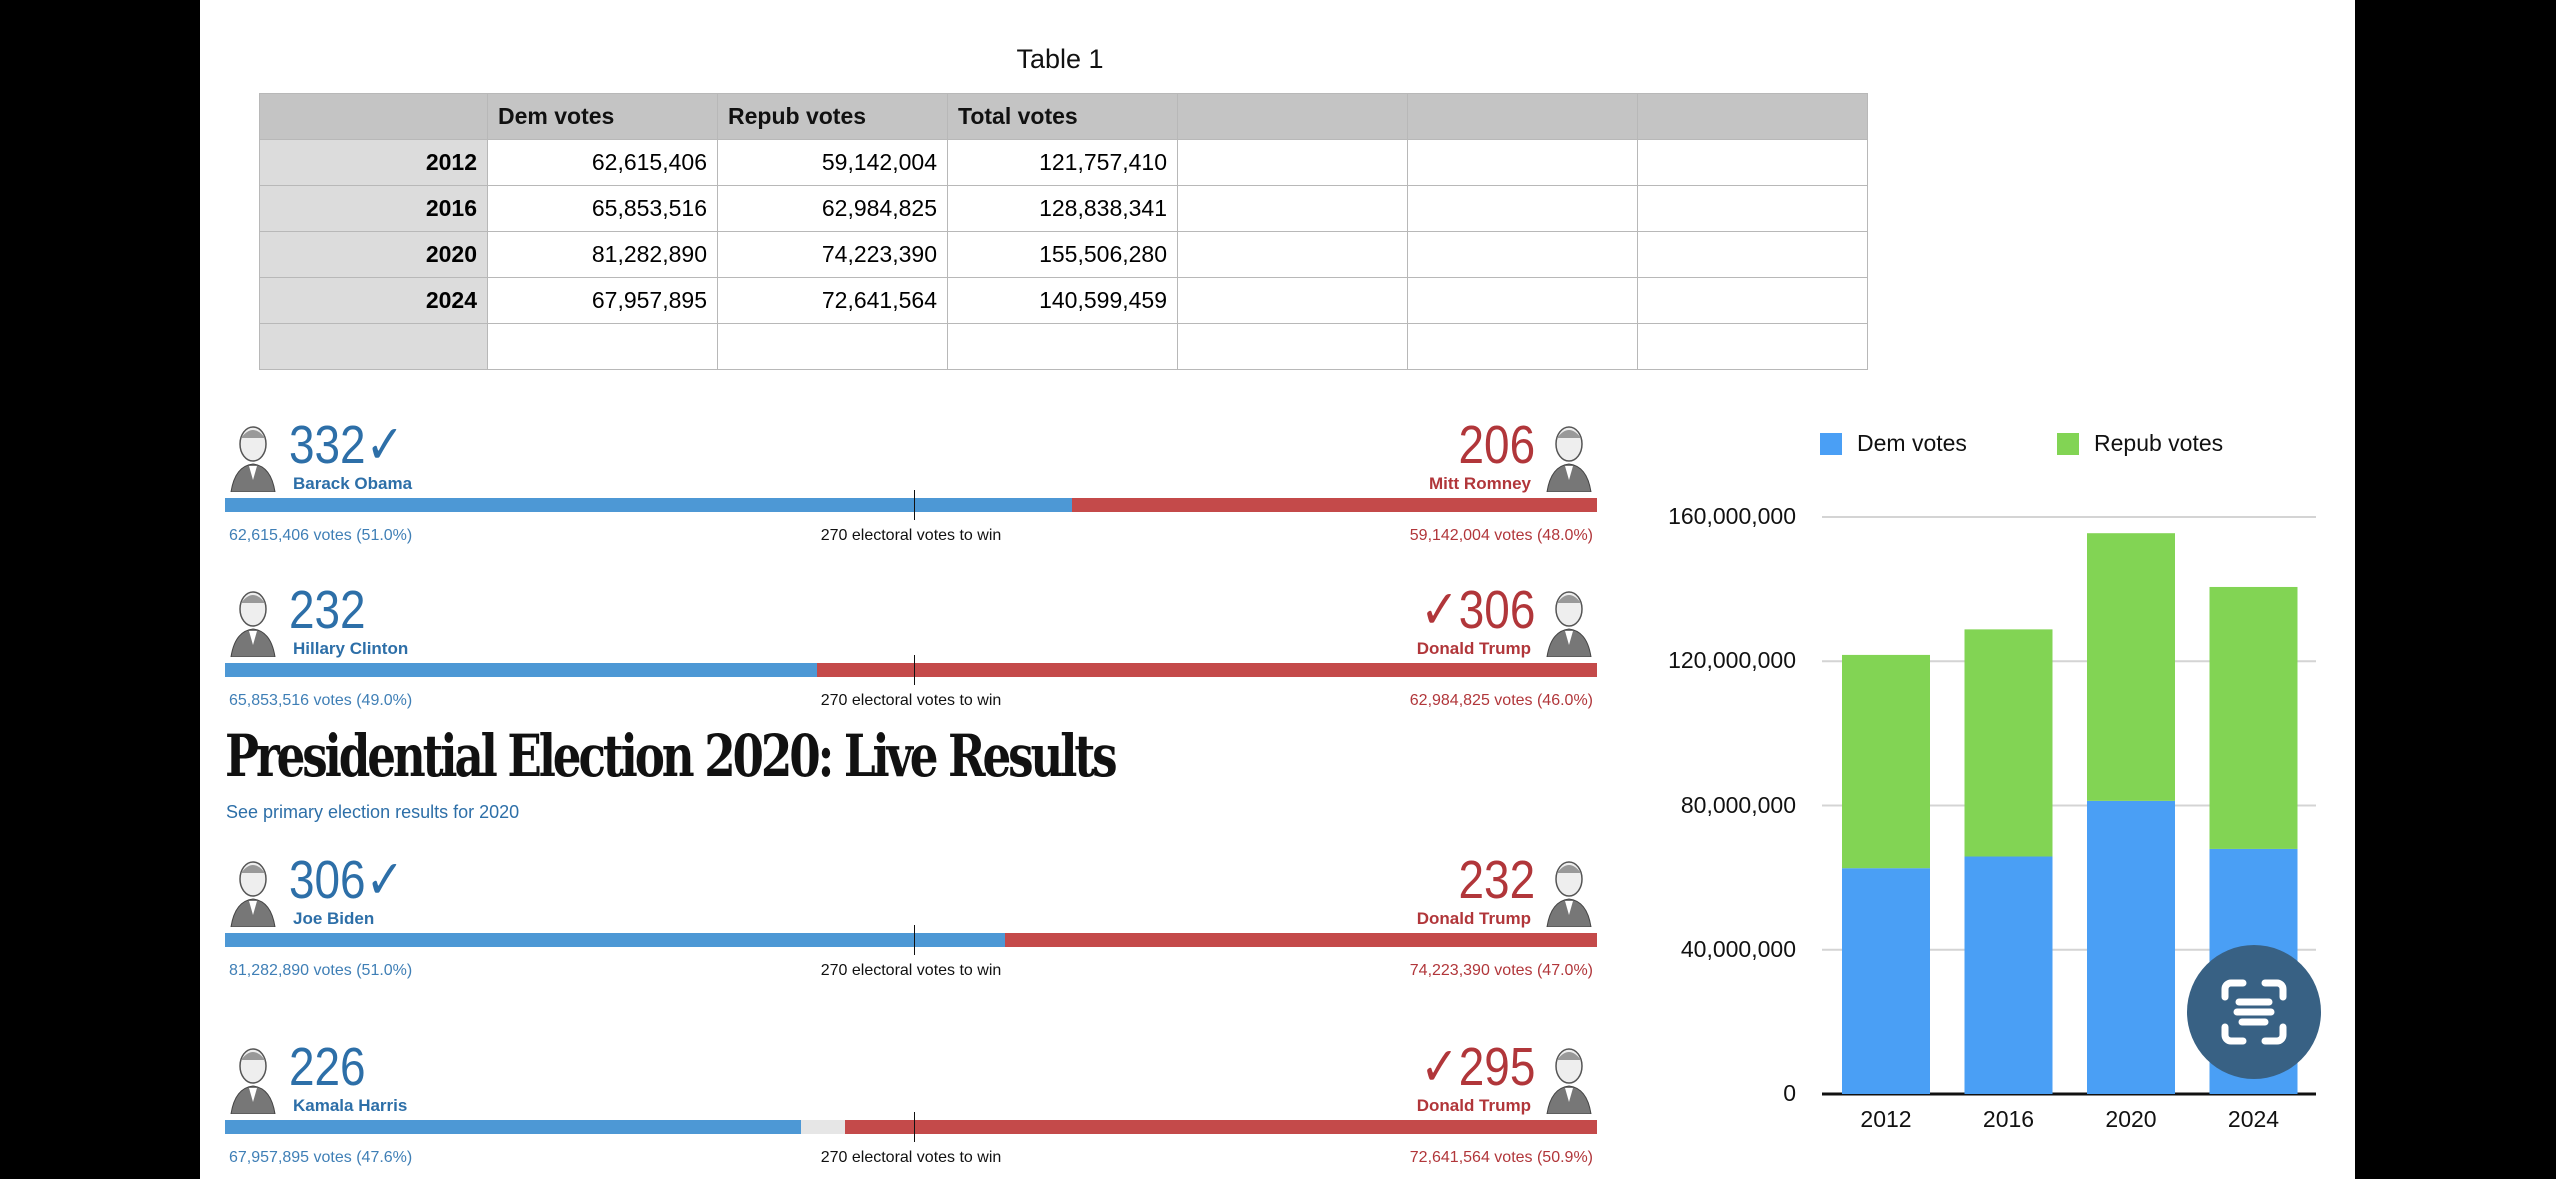 The image size is (2556, 1182). Describe the element at coordinates (347, 880) in the screenshot. I see `dem-electoral-votes: 306✓` at that location.